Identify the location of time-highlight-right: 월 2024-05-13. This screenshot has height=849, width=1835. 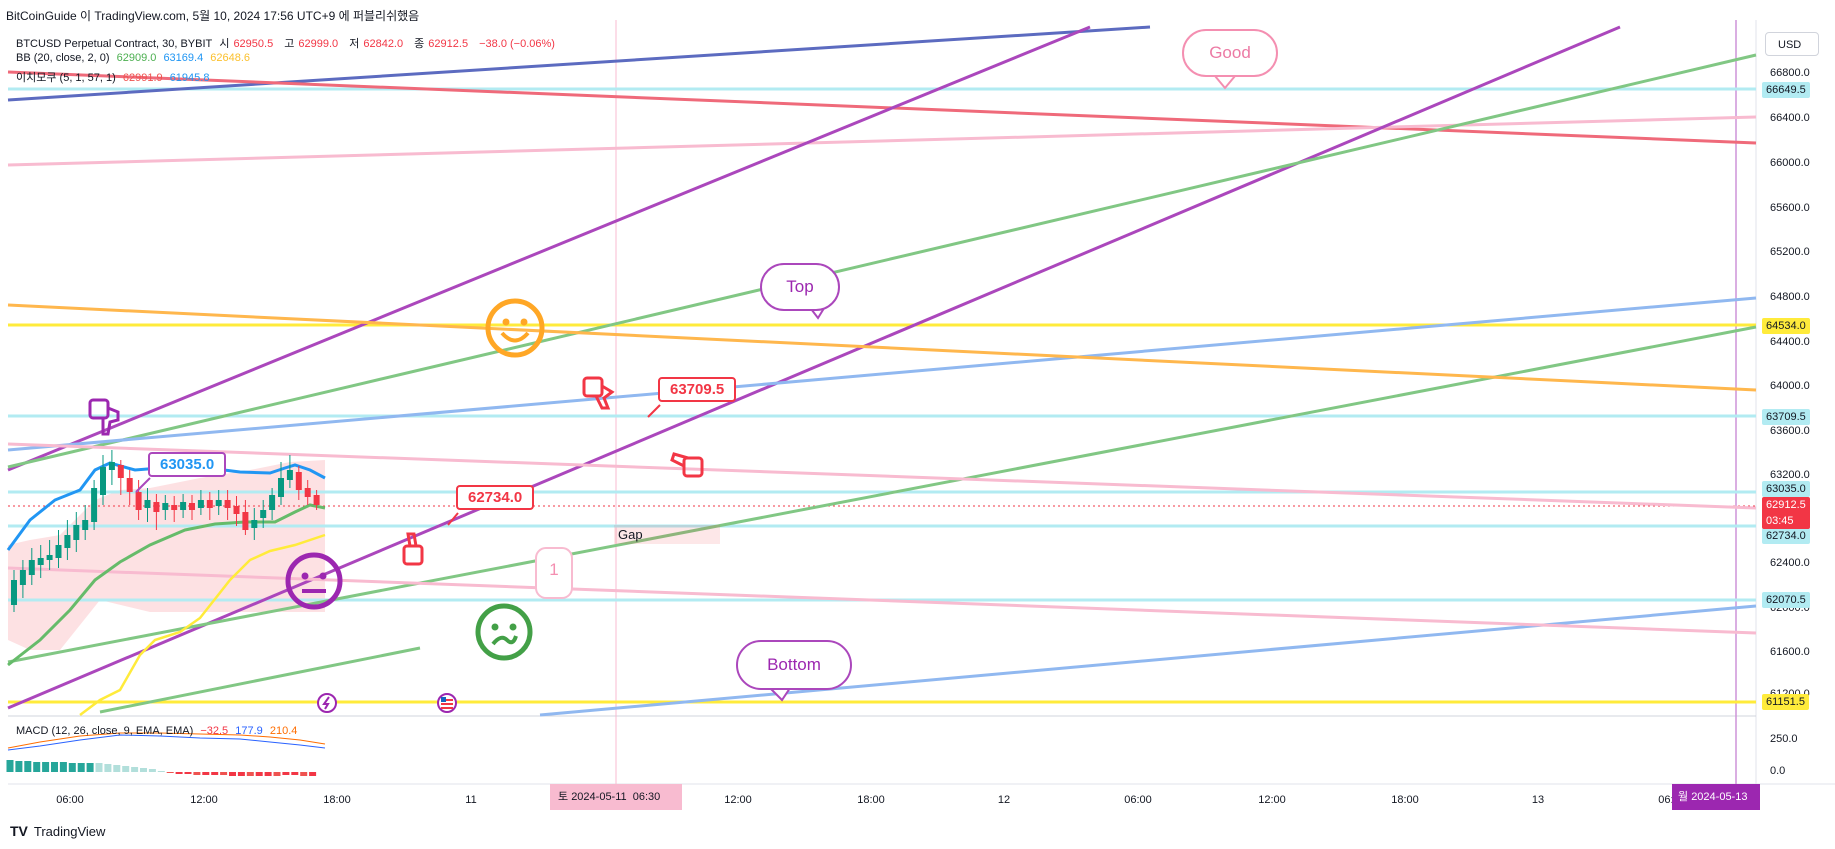
(1716, 797).